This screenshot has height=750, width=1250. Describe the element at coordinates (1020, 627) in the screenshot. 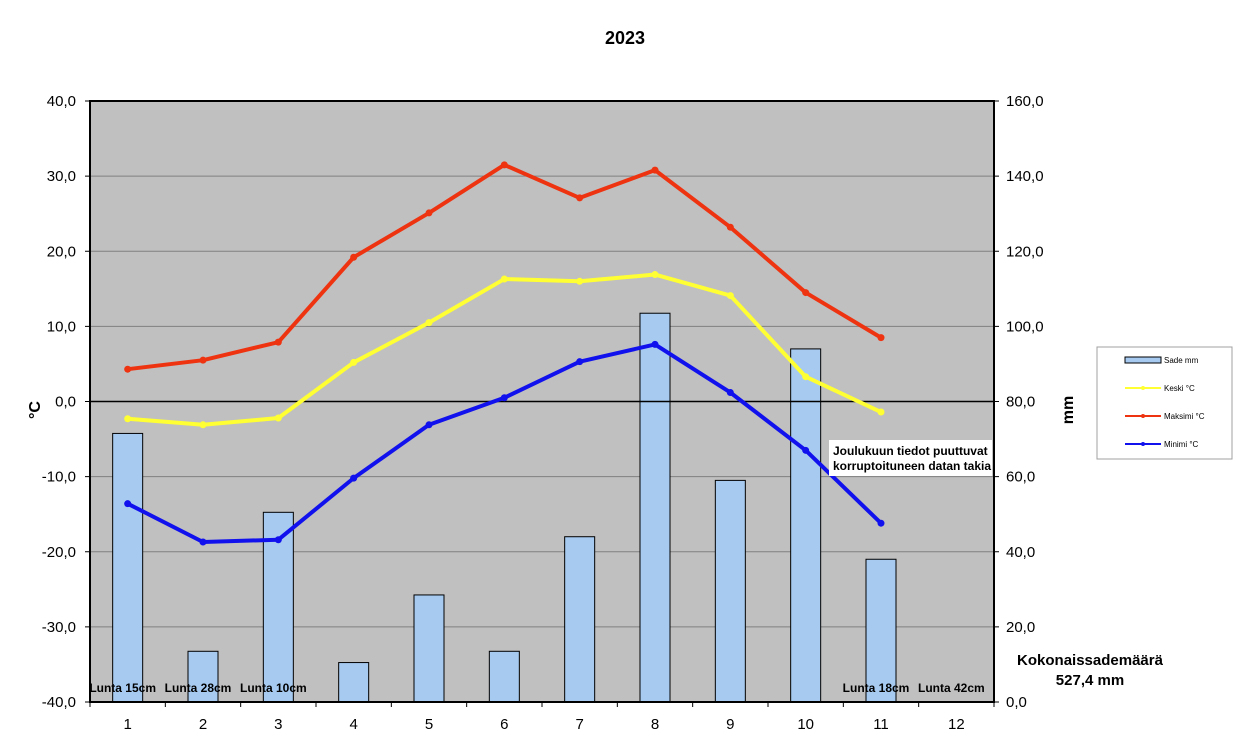

I see `right-tick-label: 20,0` at that location.